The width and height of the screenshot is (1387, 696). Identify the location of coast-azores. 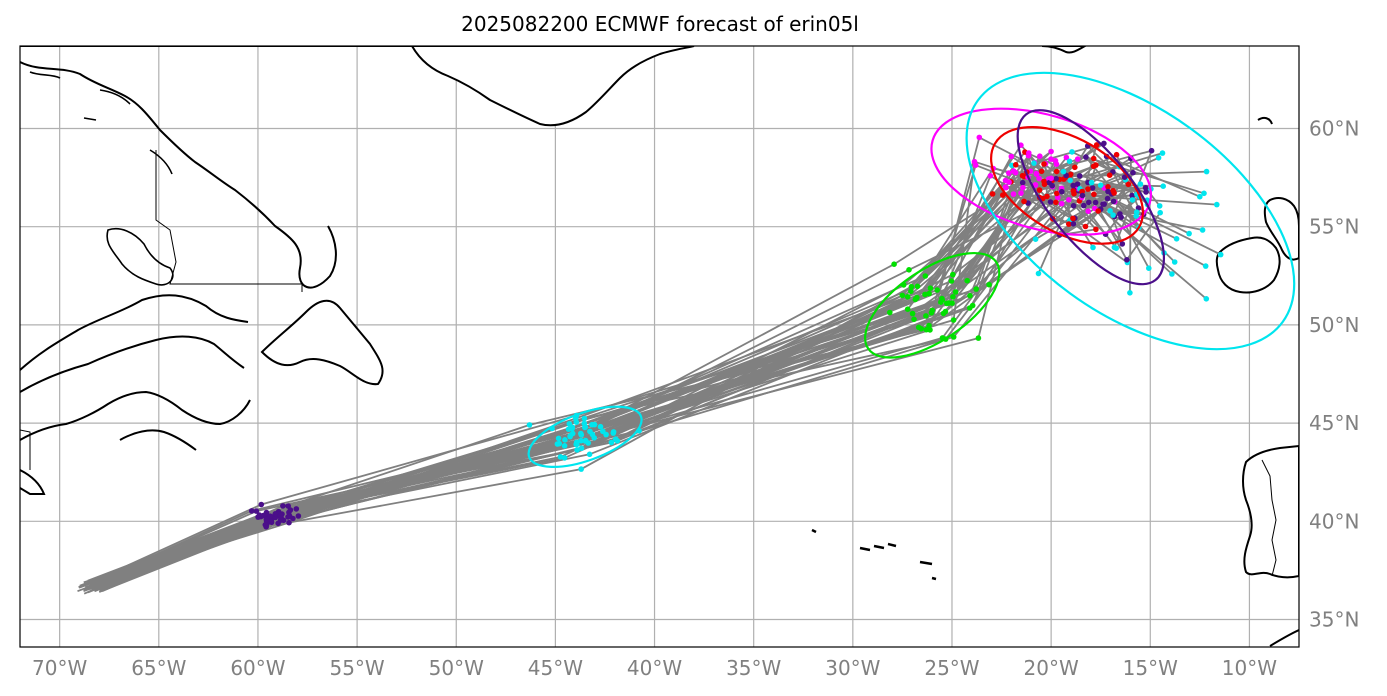
(874, 554).